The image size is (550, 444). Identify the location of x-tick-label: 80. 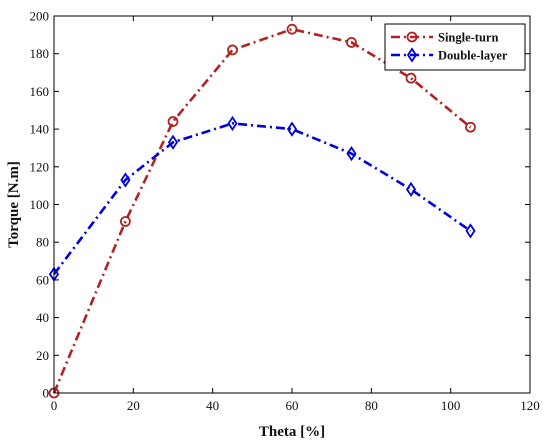
(371, 405).